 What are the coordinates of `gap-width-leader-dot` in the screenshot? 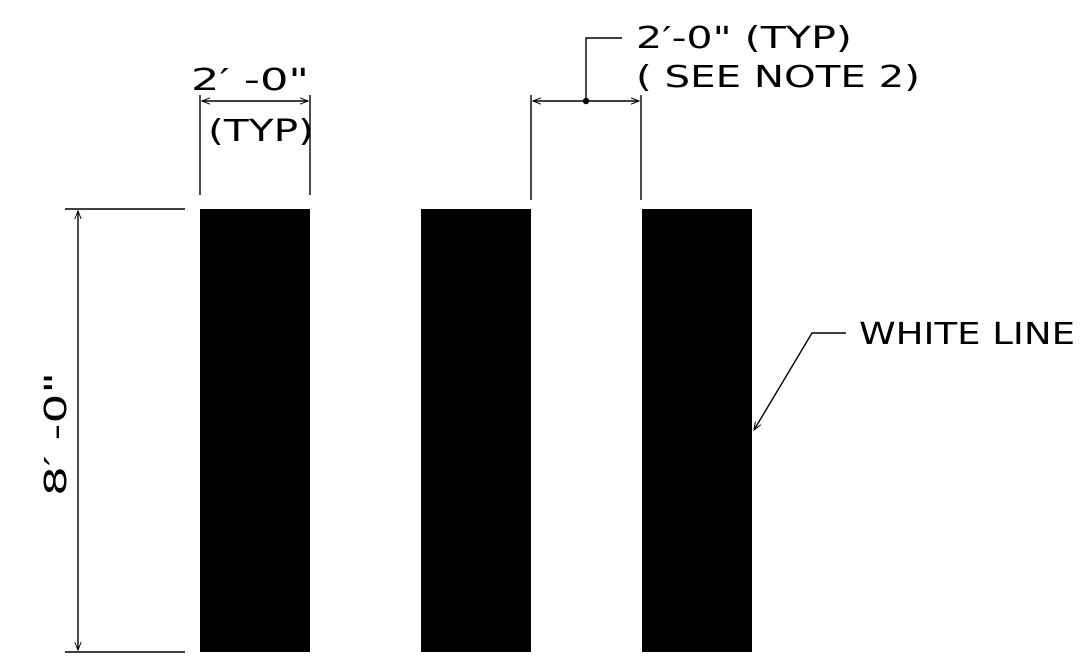 It's located at (586, 101).